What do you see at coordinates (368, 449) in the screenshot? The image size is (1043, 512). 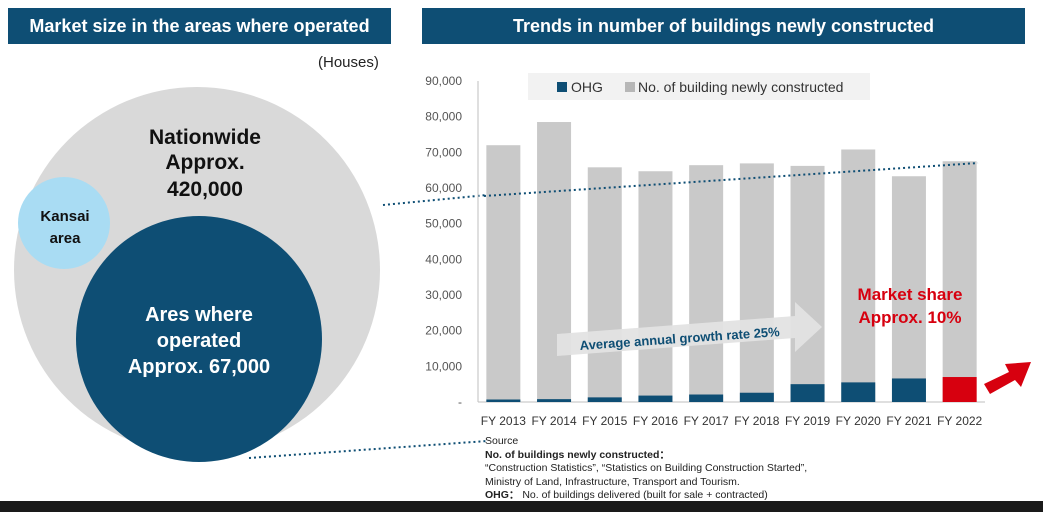 I see `connector-line-bottom` at bounding box center [368, 449].